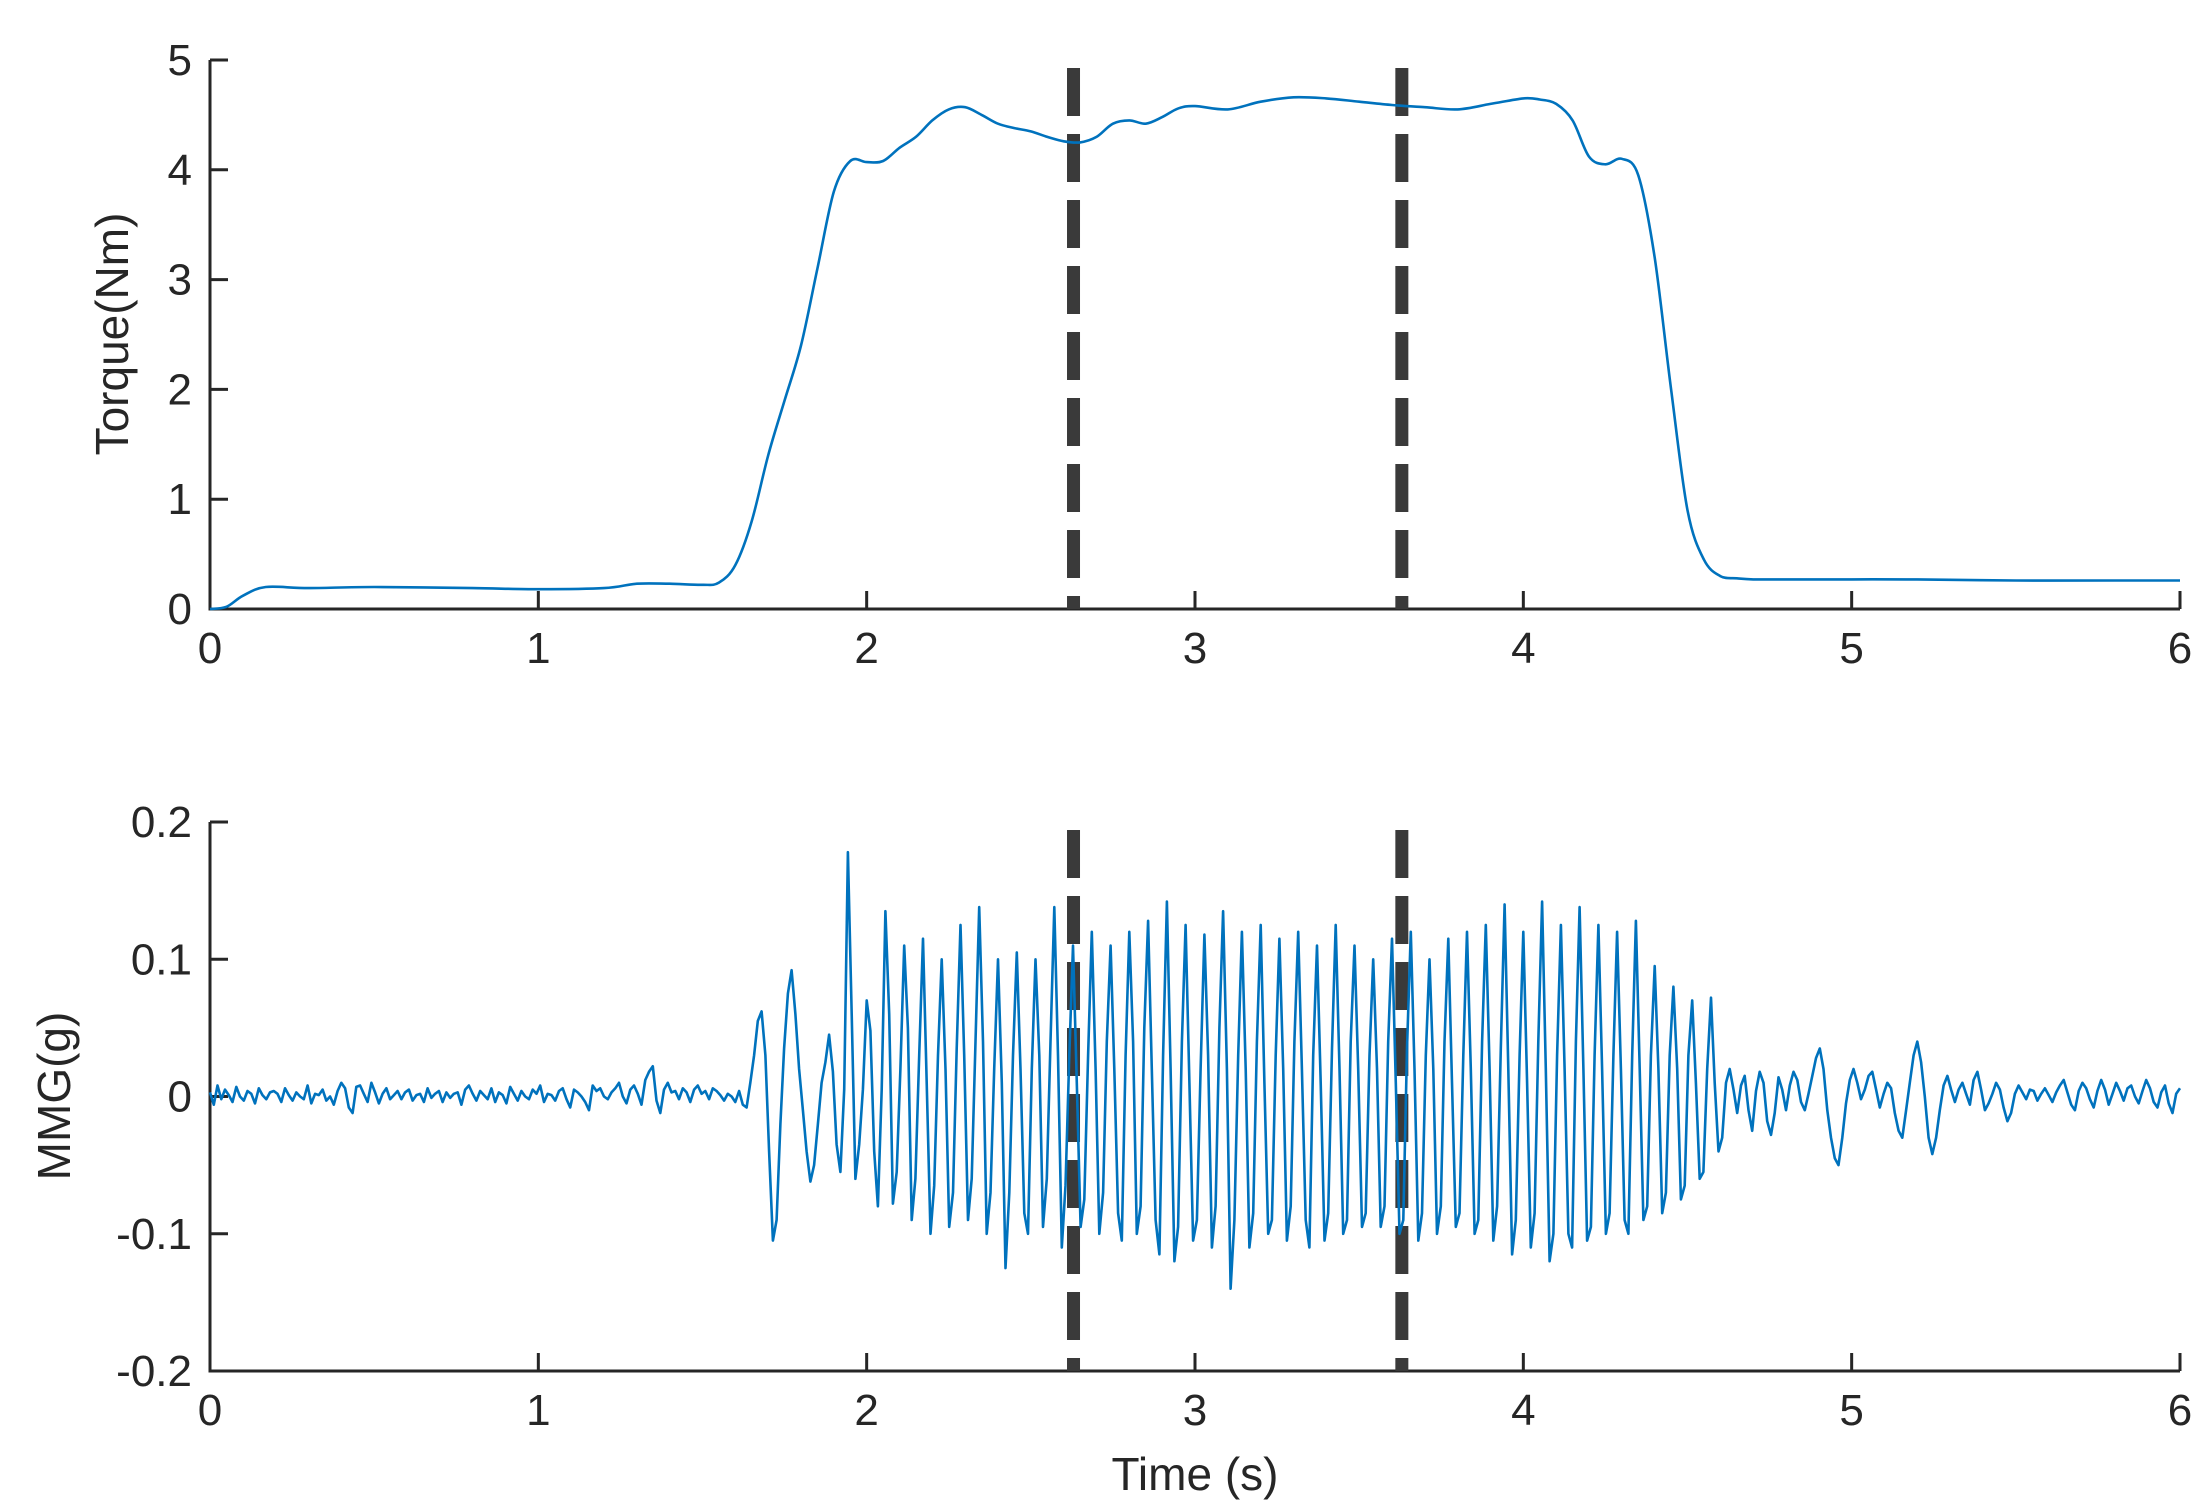 The image size is (2210, 1511). What do you see at coordinates (161, 822) in the screenshot?
I see `mmg-ytick-label: 0.2` at bounding box center [161, 822].